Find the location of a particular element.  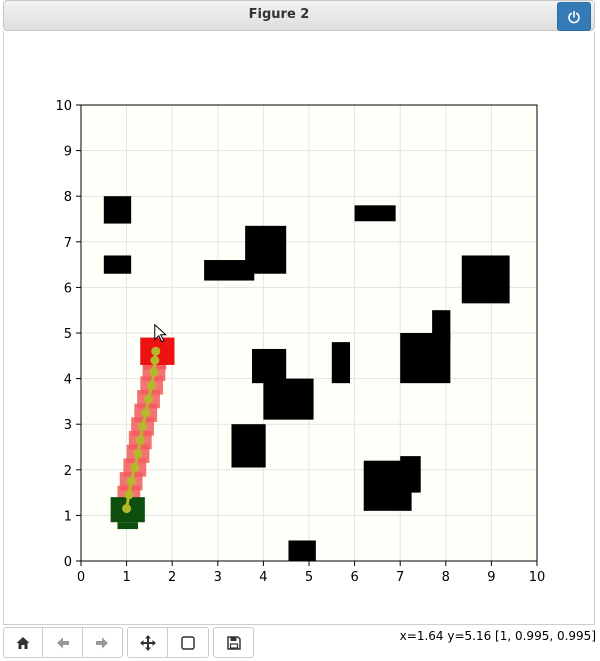

toolbar-tools-group is located at coordinates (168, 642).